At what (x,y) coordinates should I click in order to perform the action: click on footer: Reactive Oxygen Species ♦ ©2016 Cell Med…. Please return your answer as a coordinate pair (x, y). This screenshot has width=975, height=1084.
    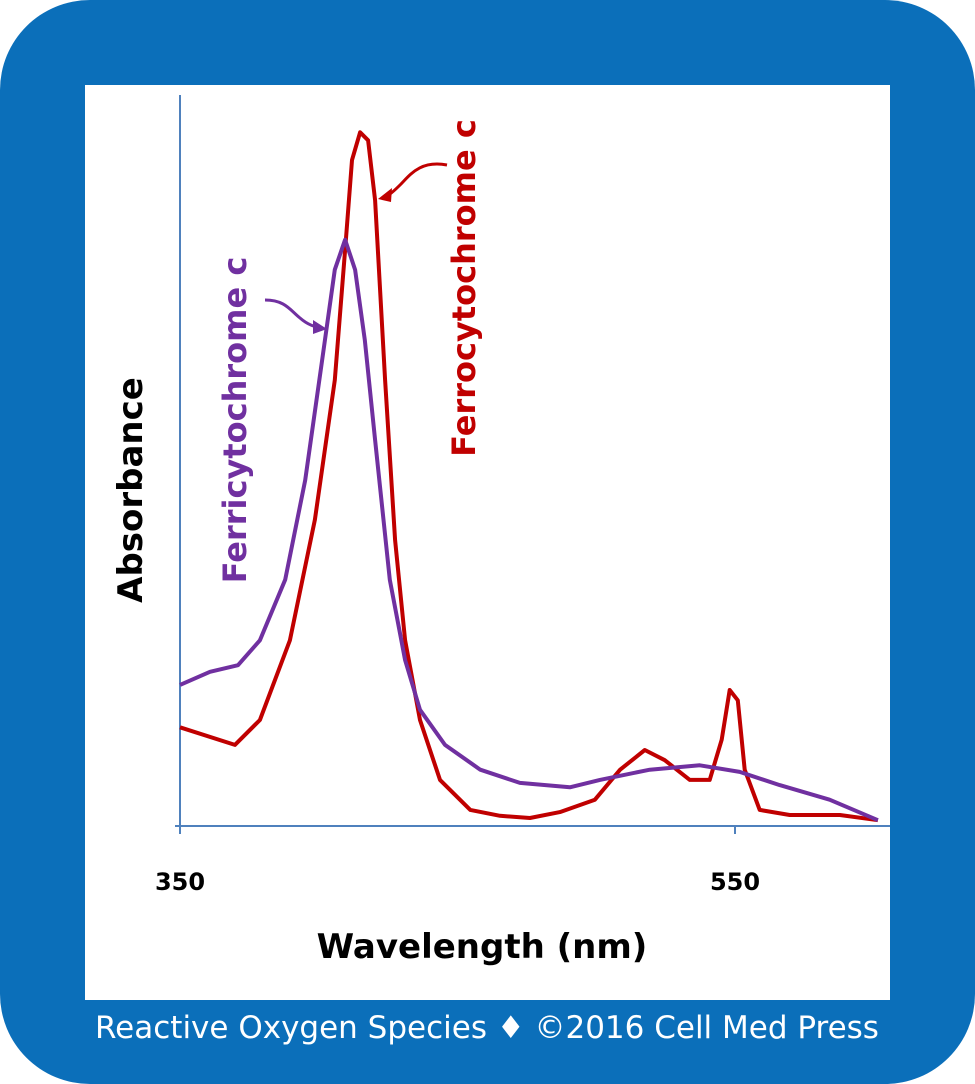
    Looking at the image, I should click on (487, 1028).